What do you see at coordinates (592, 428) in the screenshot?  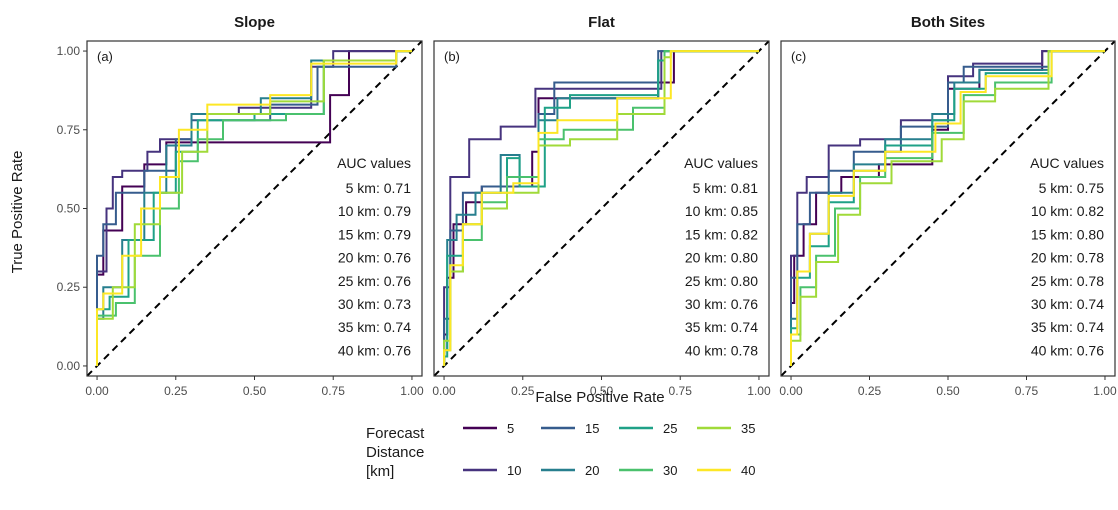 I see `legend-label-15: 15` at bounding box center [592, 428].